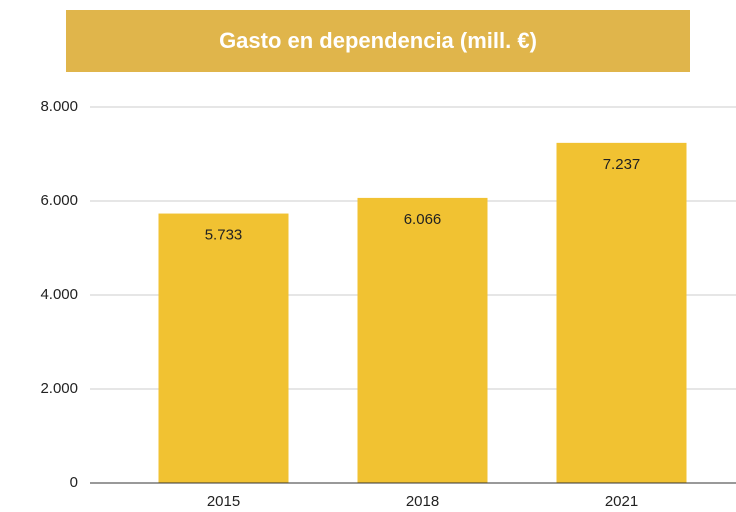 This screenshot has height=512, width=736. Describe the element at coordinates (423, 219) in the screenshot. I see `value-label: 6.066` at that location.